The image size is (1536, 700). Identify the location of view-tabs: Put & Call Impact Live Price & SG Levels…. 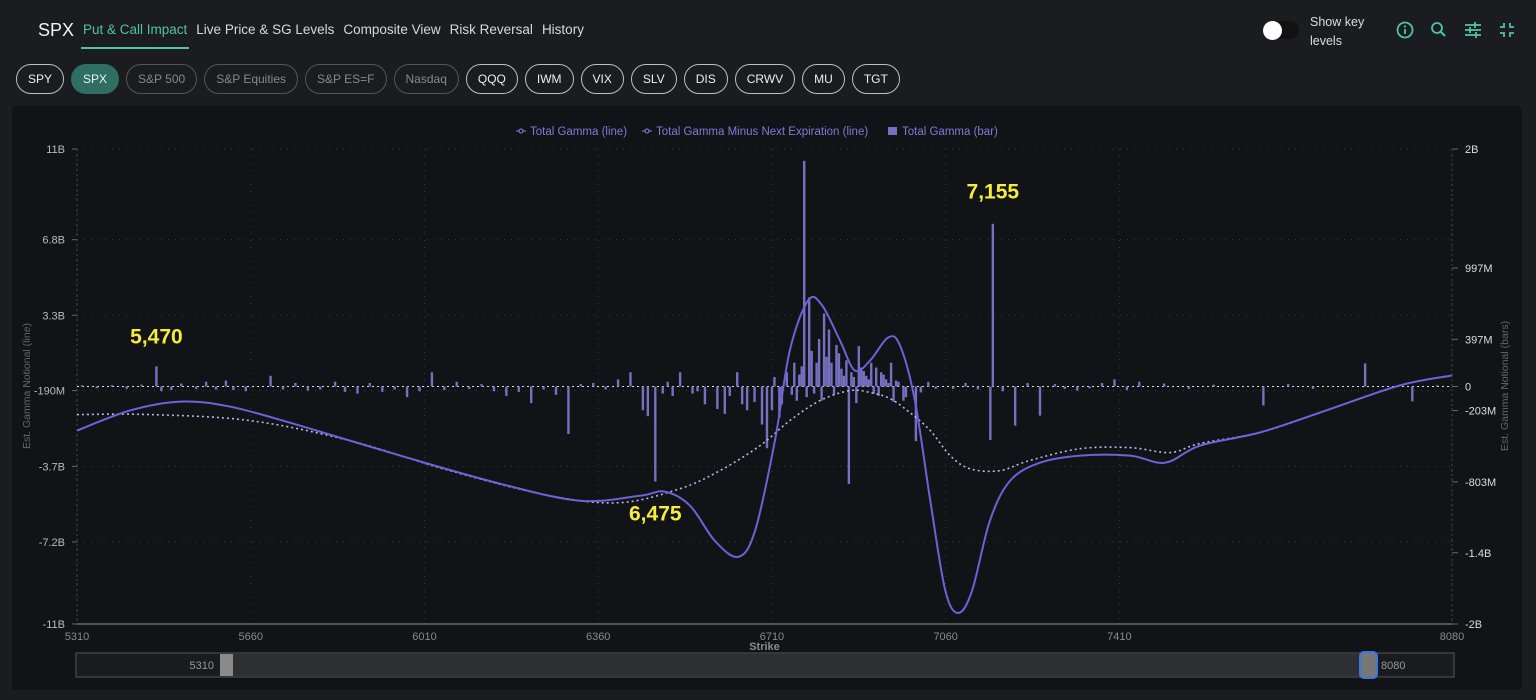
(332, 35).